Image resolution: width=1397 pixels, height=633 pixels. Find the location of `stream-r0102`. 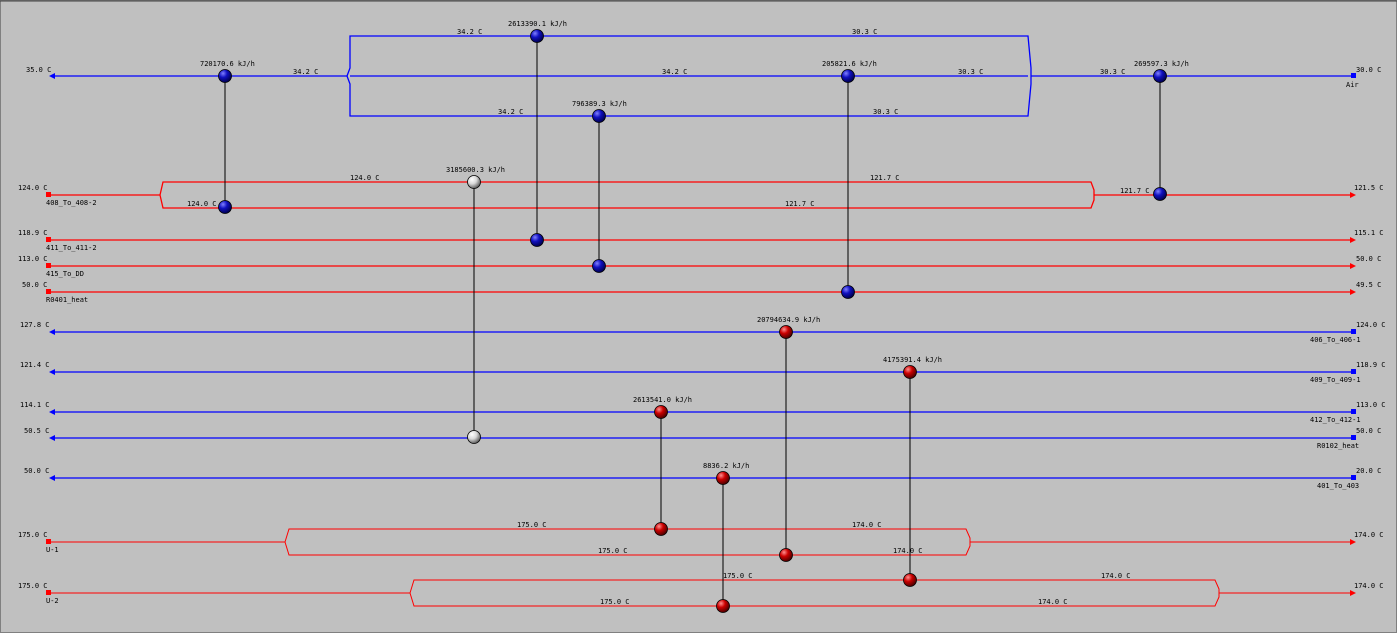

stream-r0102 is located at coordinates (702, 438).